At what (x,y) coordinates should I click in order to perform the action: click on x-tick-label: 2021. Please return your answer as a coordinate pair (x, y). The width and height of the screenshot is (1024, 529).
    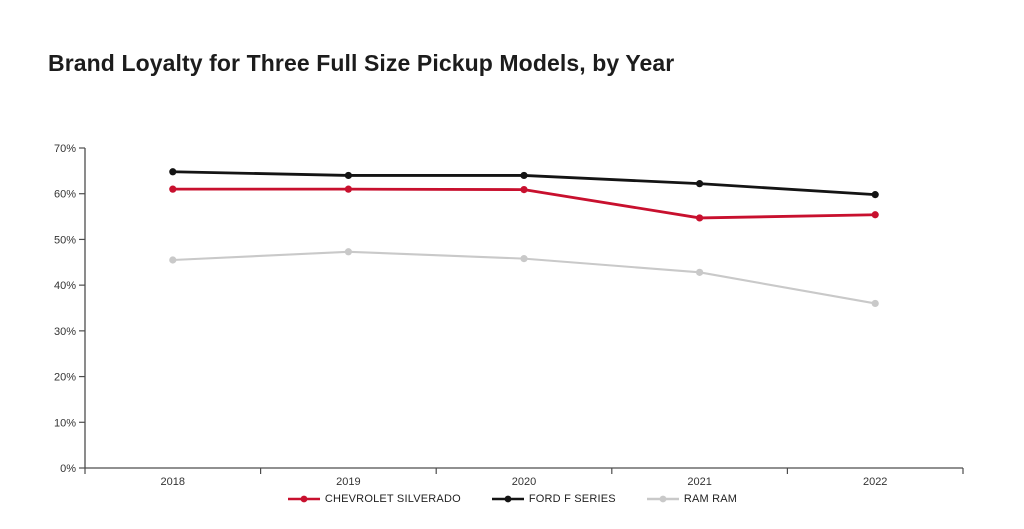
    Looking at the image, I should click on (699, 482).